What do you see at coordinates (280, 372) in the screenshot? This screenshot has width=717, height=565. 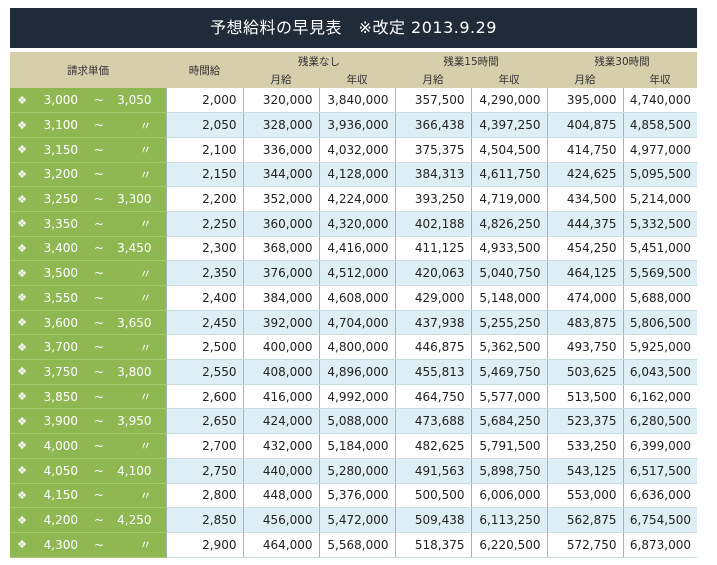 I see `monthly: 408,000` at bounding box center [280, 372].